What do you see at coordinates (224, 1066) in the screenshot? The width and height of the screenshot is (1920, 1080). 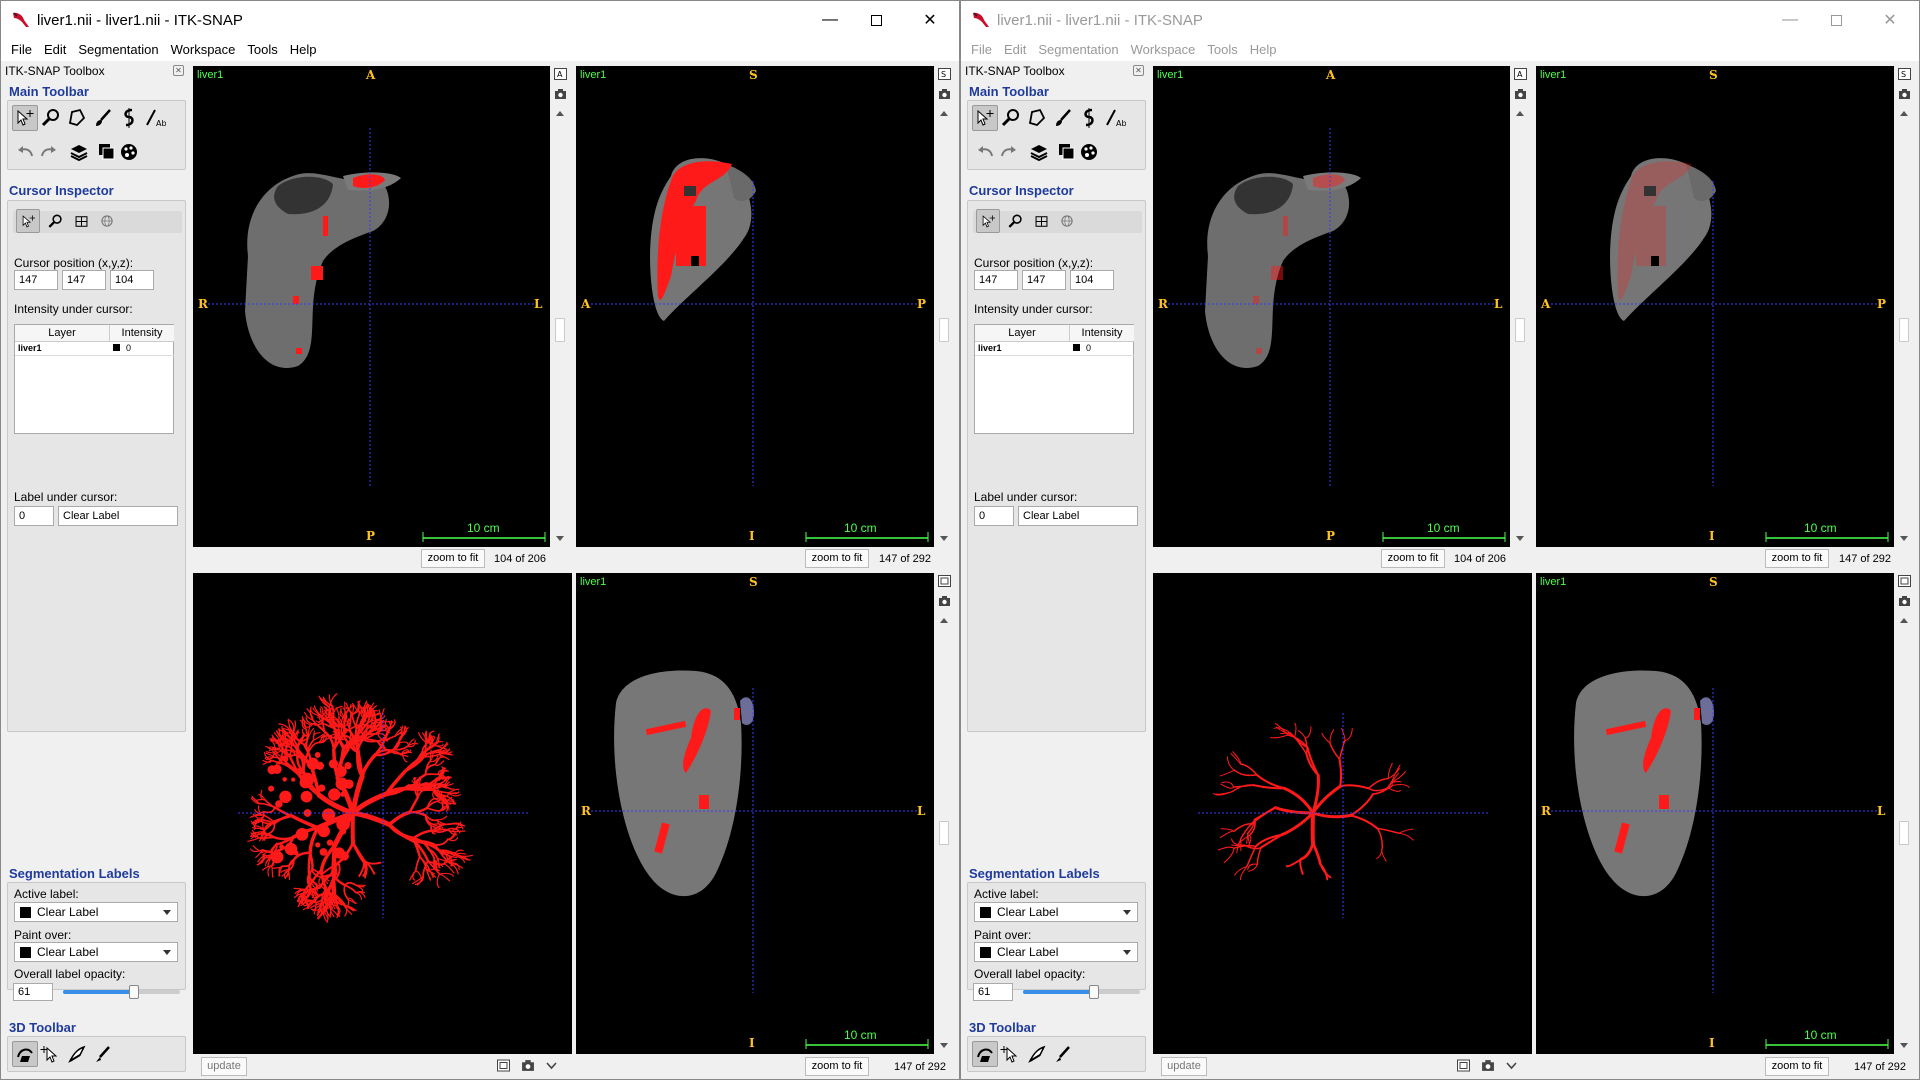 I see `update-3d-button: update` at bounding box center [224, 1066].